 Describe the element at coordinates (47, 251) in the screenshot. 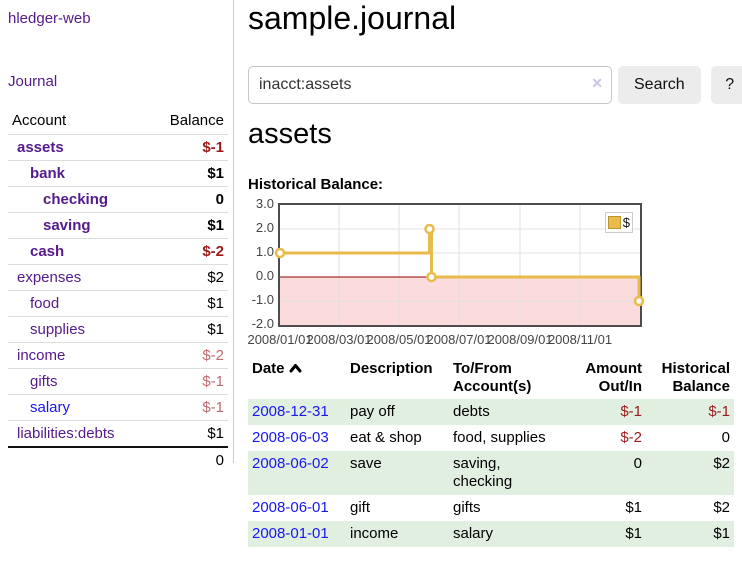

I see `account-link-cash: cash` at that location.